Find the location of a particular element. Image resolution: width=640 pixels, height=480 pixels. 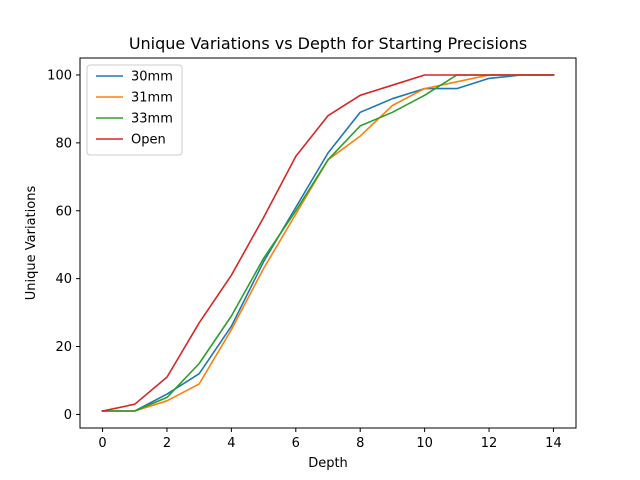

x-axis-ticks: 0 2 4 6 8 10 12 14 is located at coordinates (330, 439).